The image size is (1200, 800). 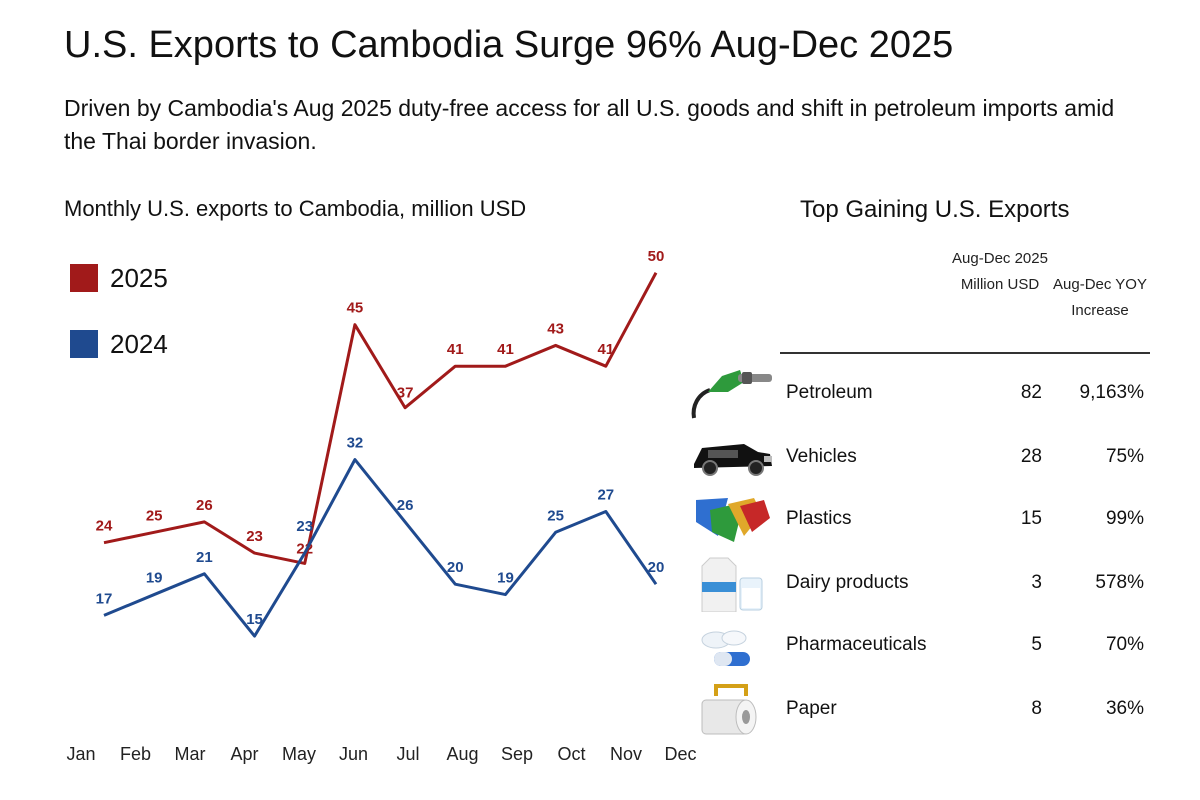 What do you see at coordinates (299, 754) in the screenshot?
I see `x-tick-label: May` at bounding box center [299, 754].